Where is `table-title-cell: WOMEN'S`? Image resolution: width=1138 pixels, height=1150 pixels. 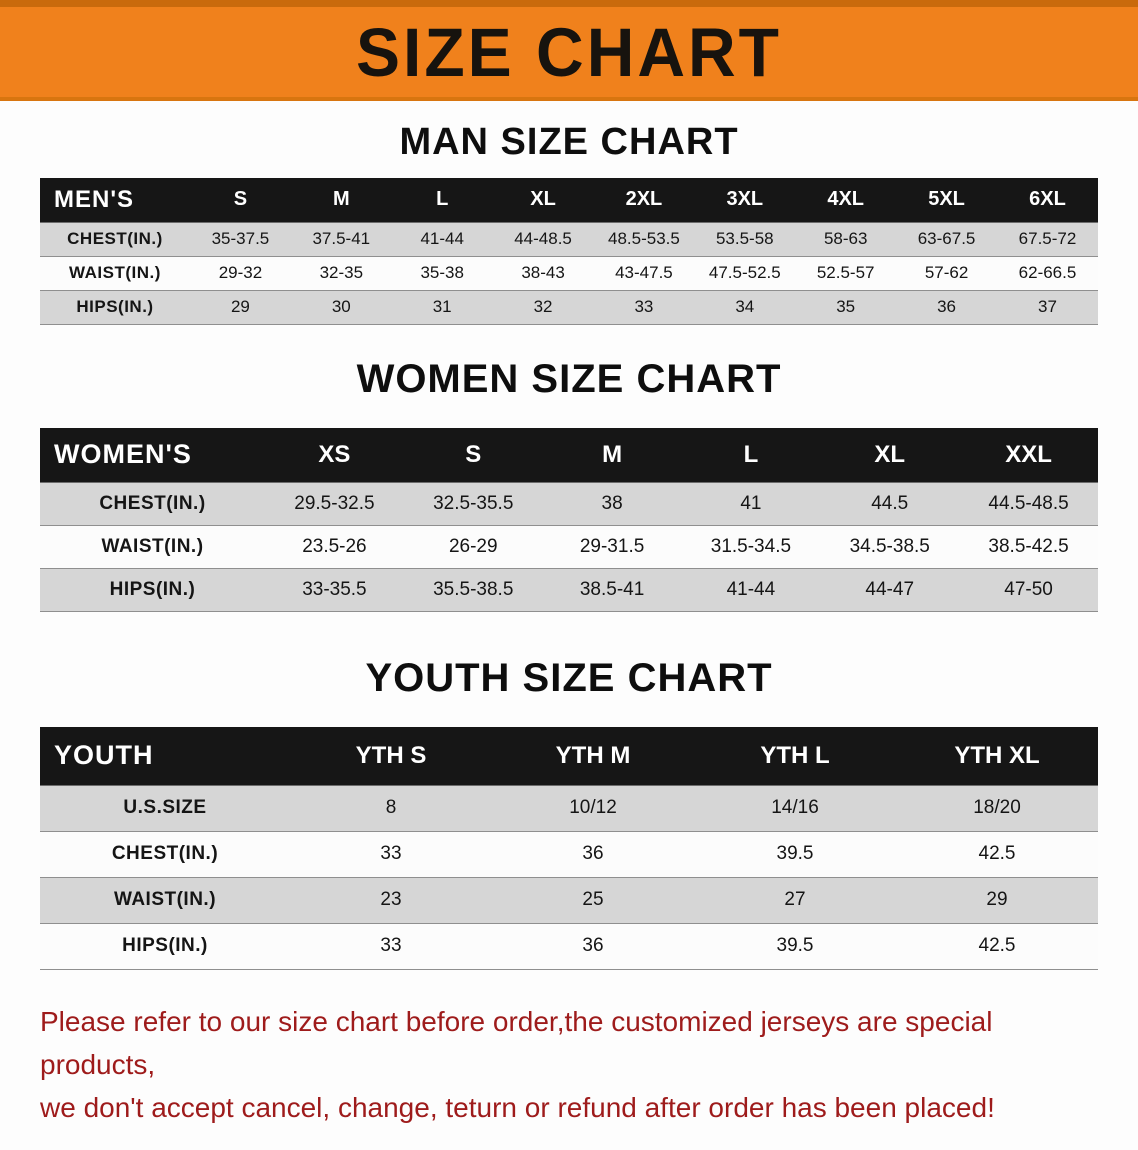 table-title-cell: WOMEN'S is located at coordinates (152, 455).